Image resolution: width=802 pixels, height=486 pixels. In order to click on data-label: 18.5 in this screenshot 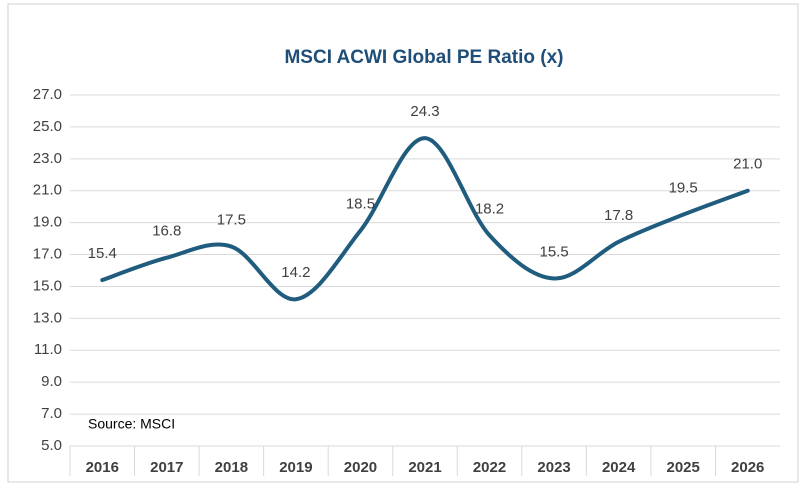, I will do `click(360, 204)`.